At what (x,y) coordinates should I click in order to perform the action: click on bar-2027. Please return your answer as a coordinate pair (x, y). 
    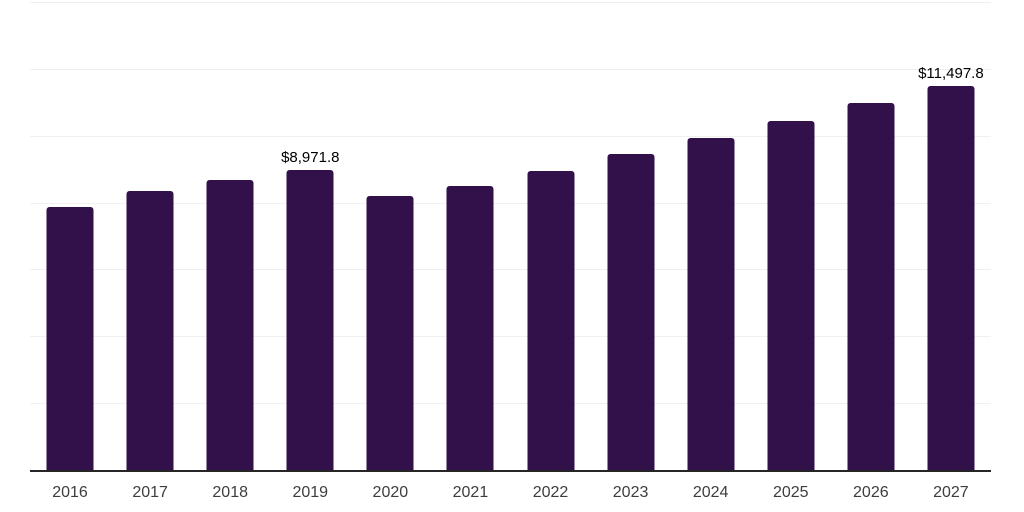
    Looking at the image, I should click on (951, 277).